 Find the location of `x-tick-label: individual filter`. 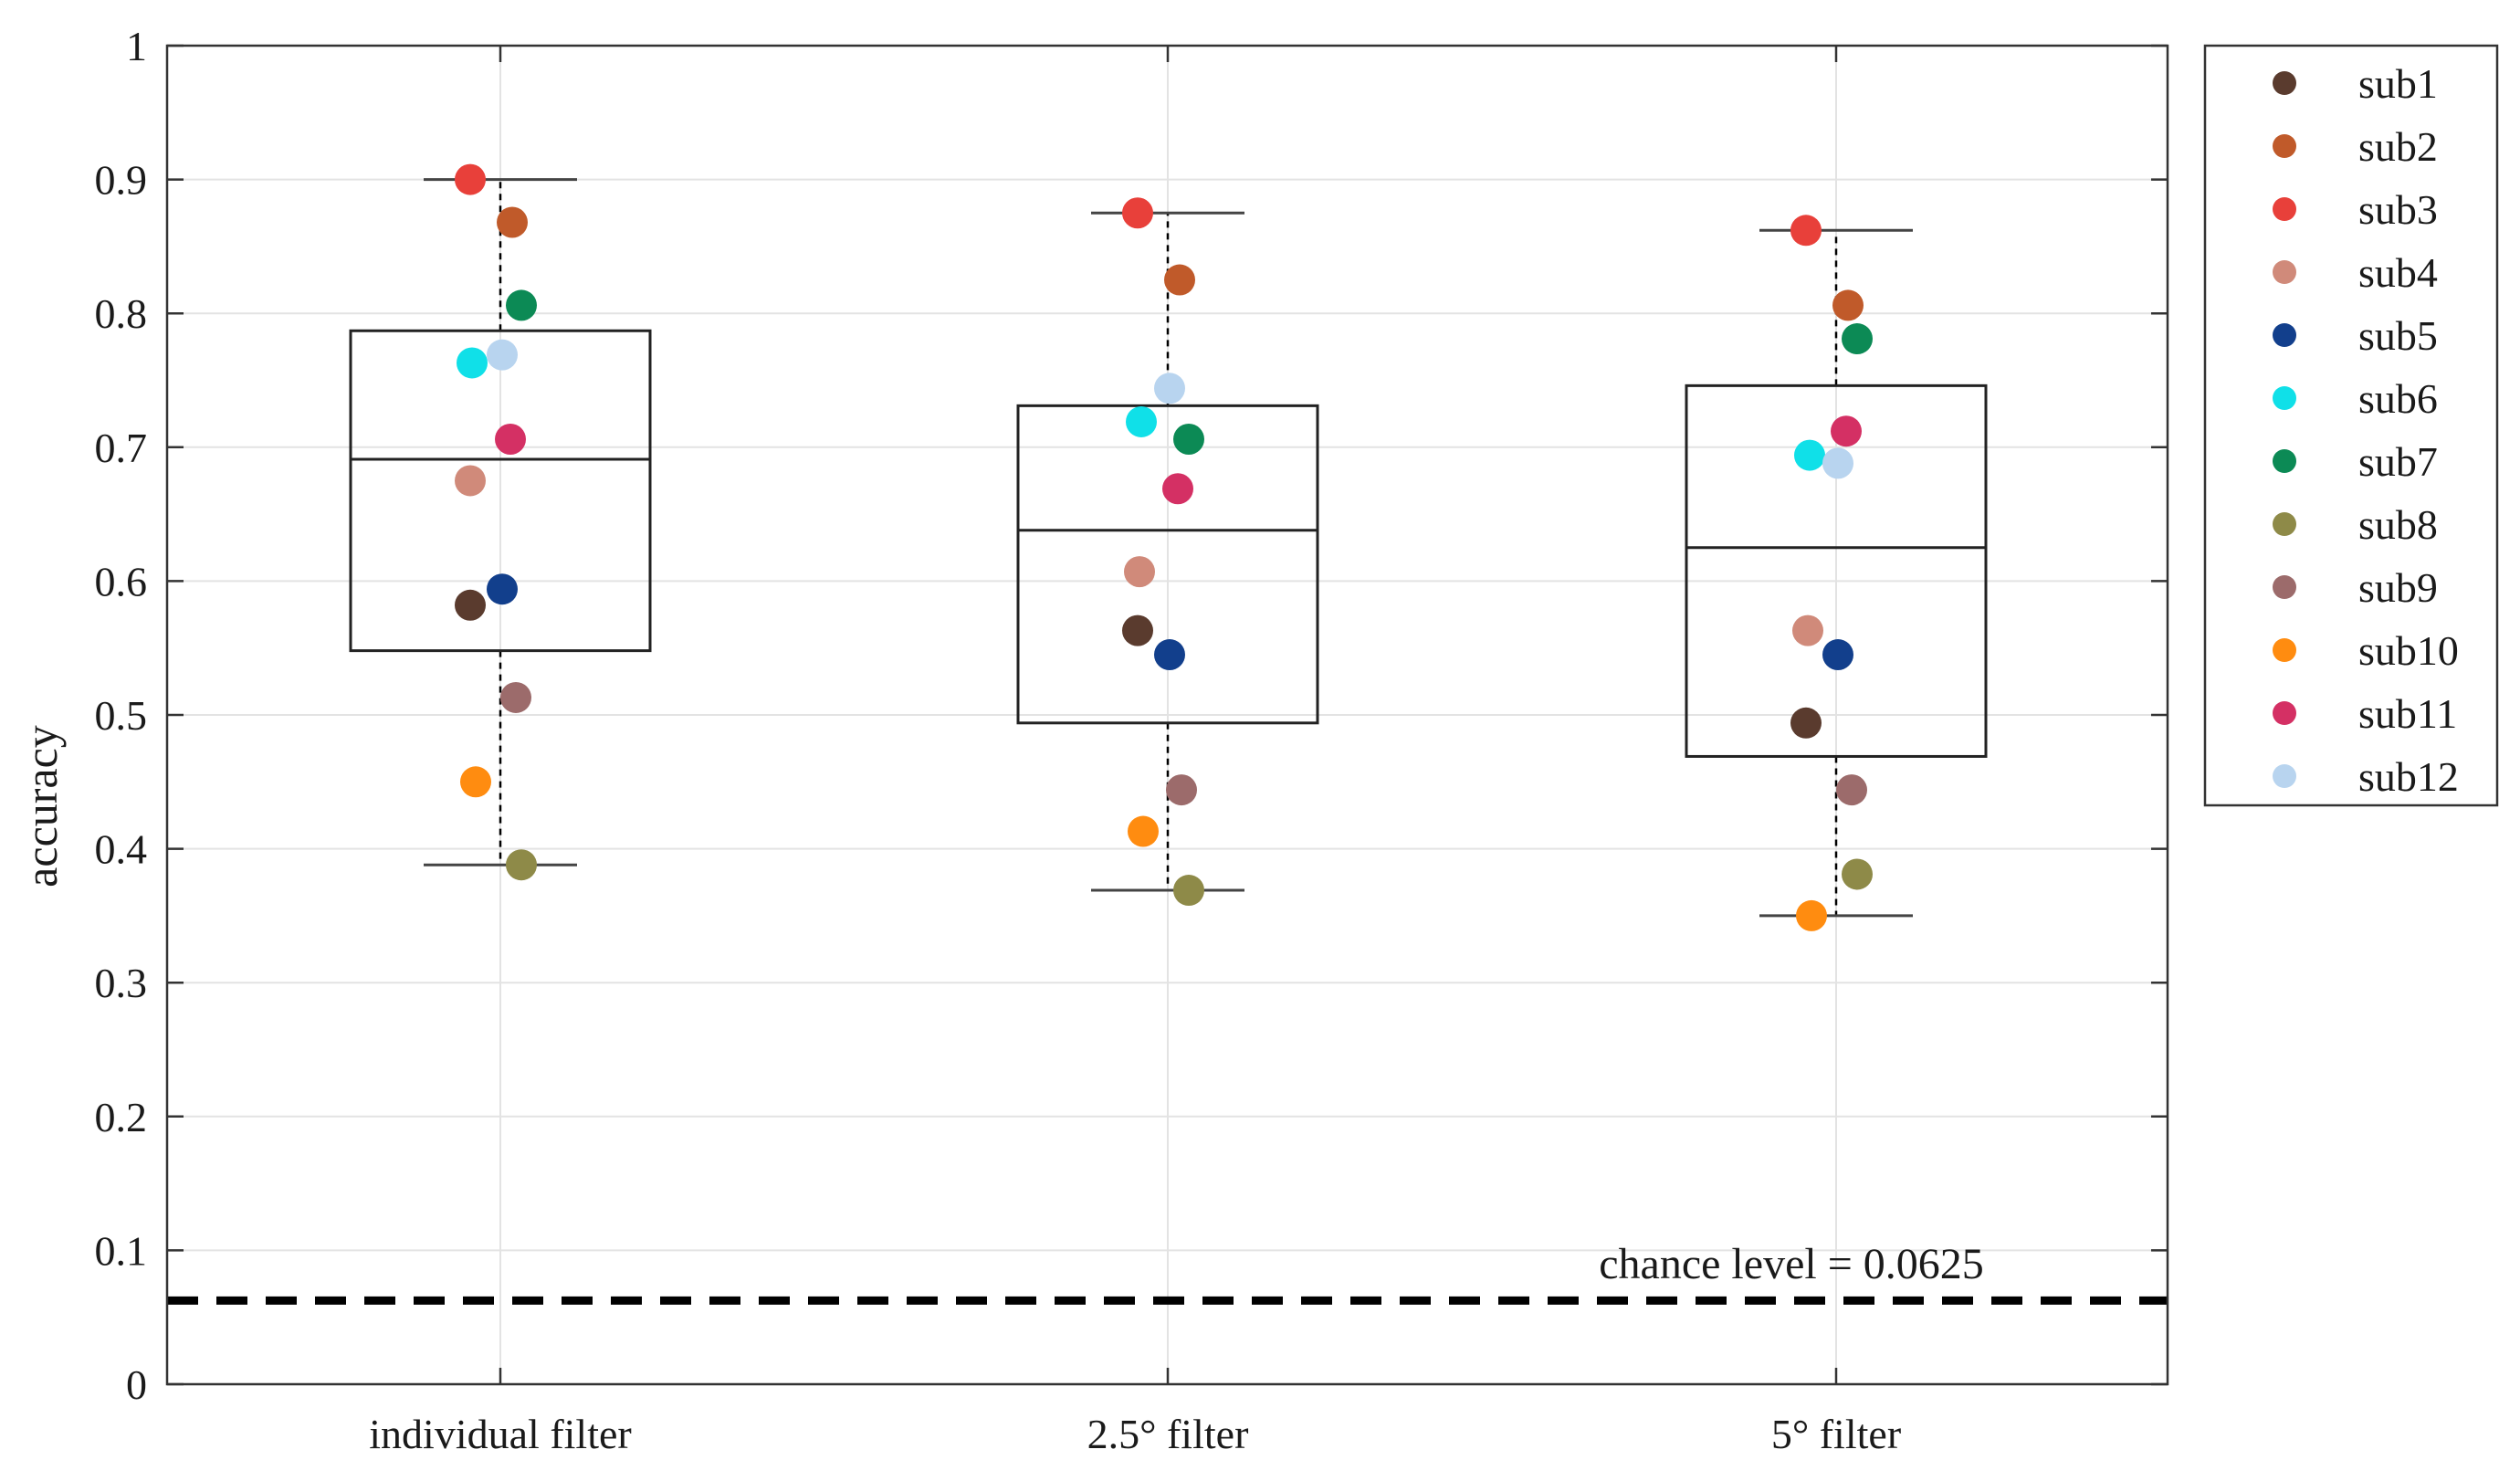

x-tick-label: individual filter is located at coordinates (500, 1434).